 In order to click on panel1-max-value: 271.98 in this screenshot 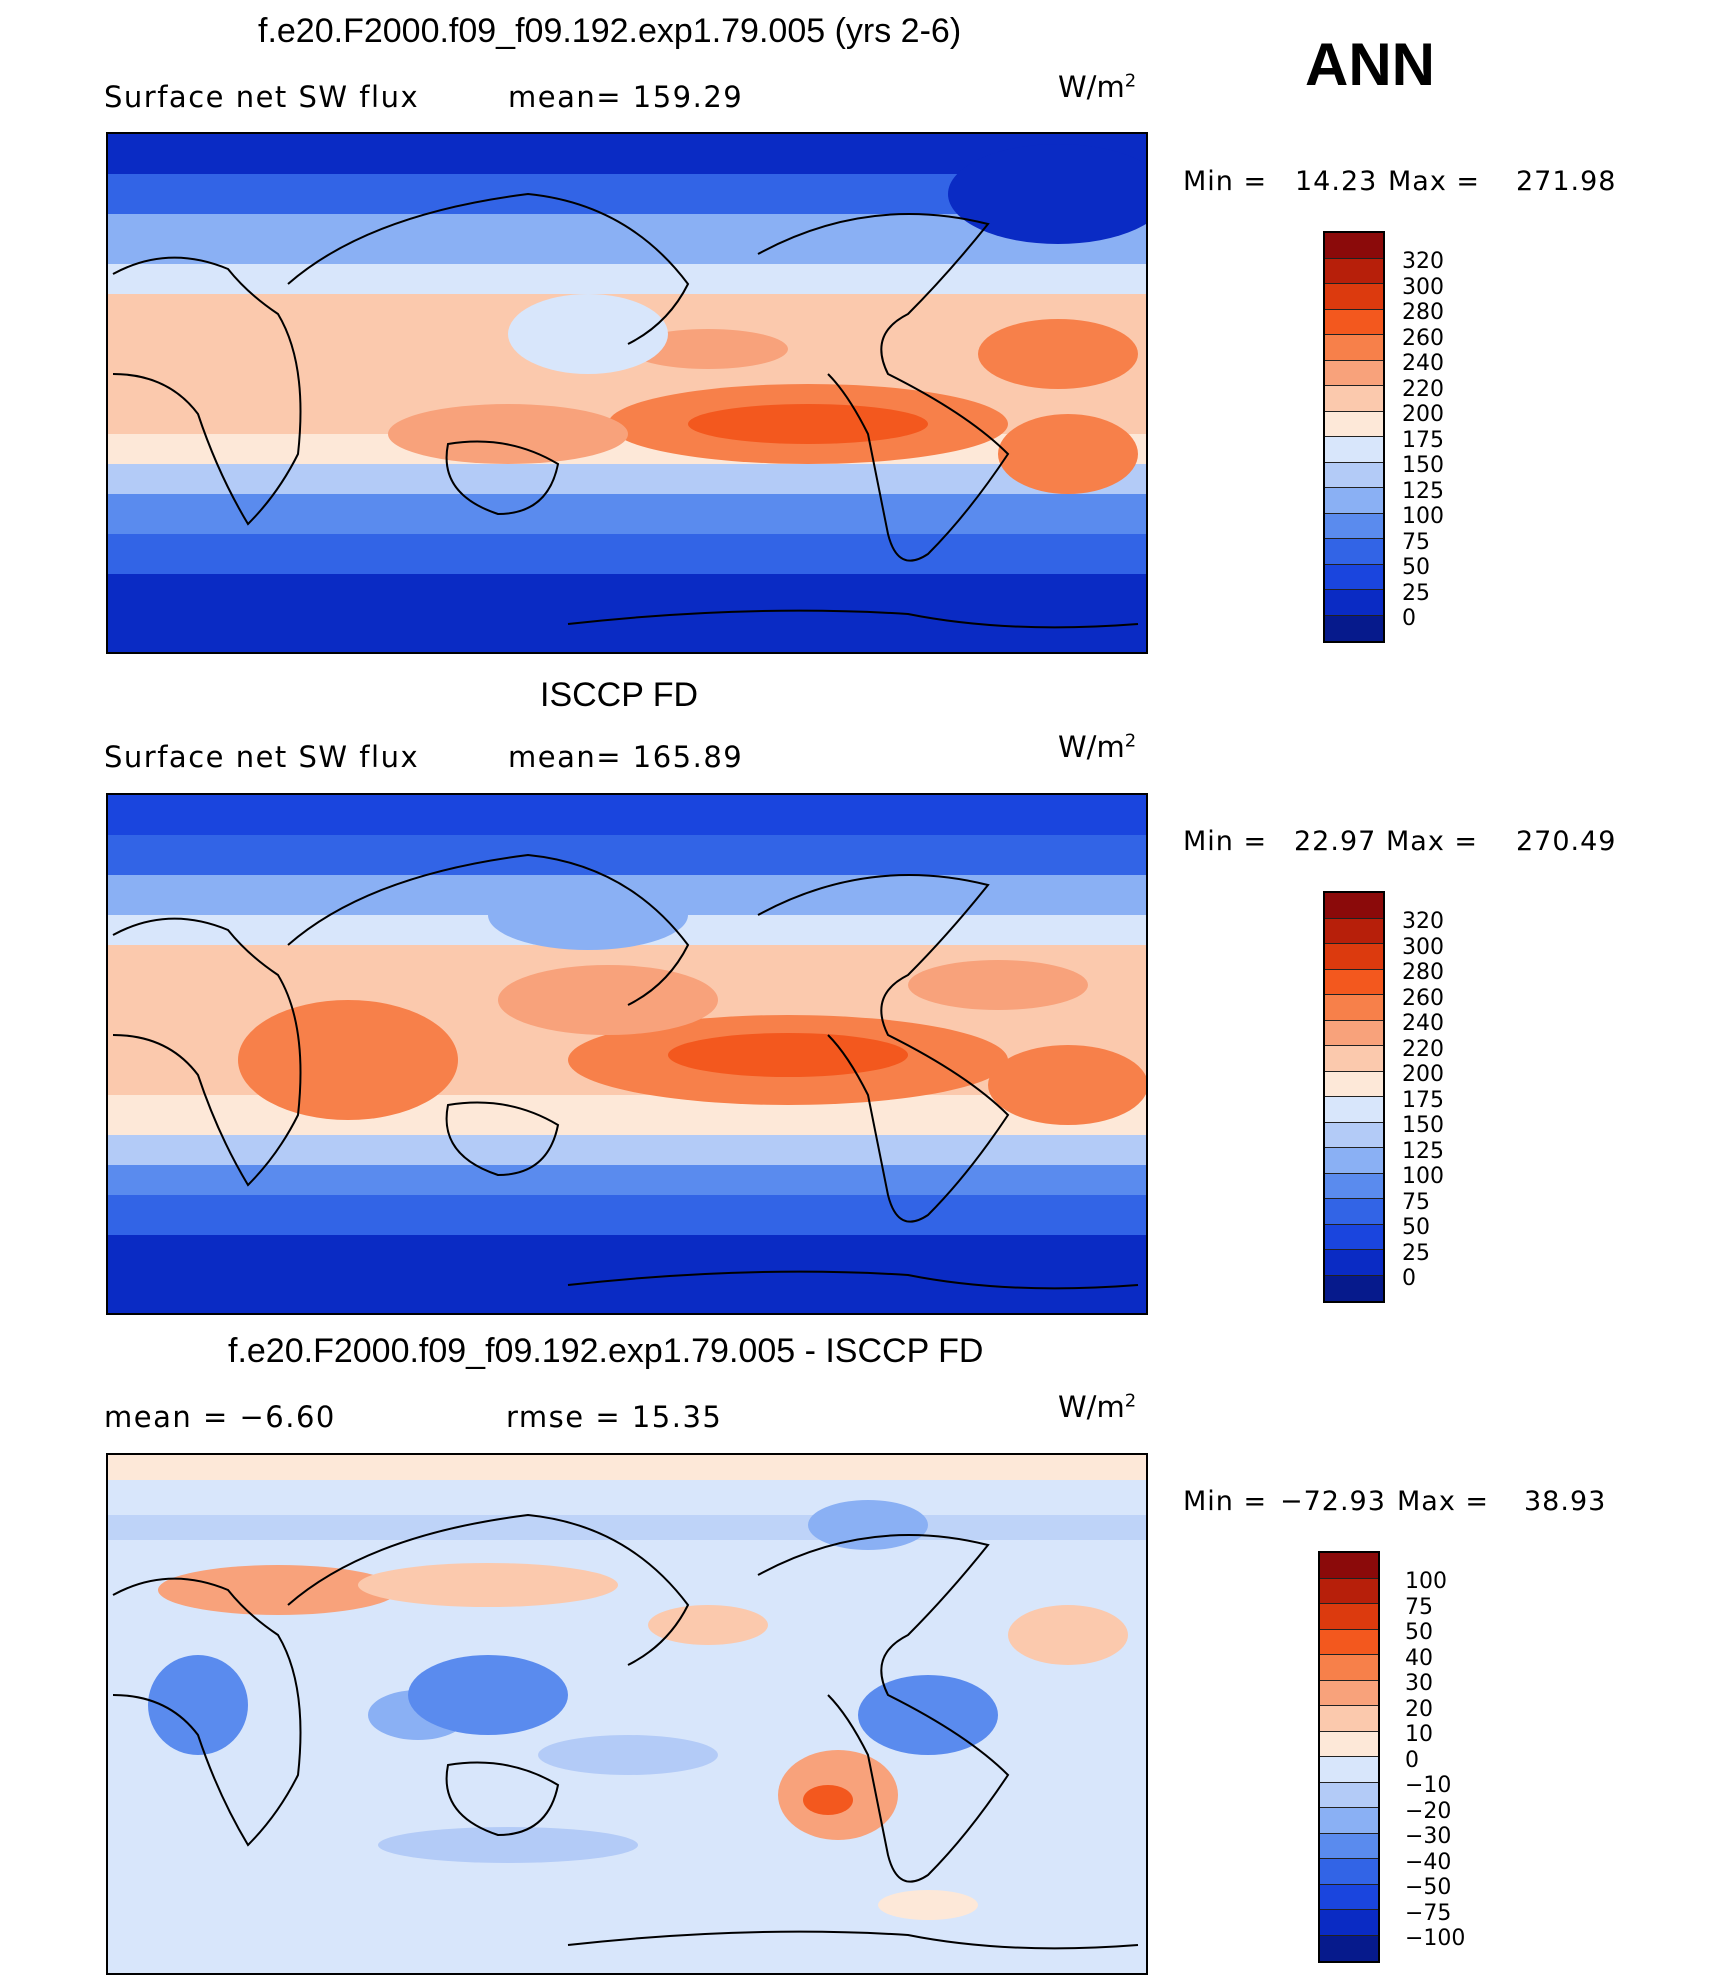, I will do `click(1566, 181)`.